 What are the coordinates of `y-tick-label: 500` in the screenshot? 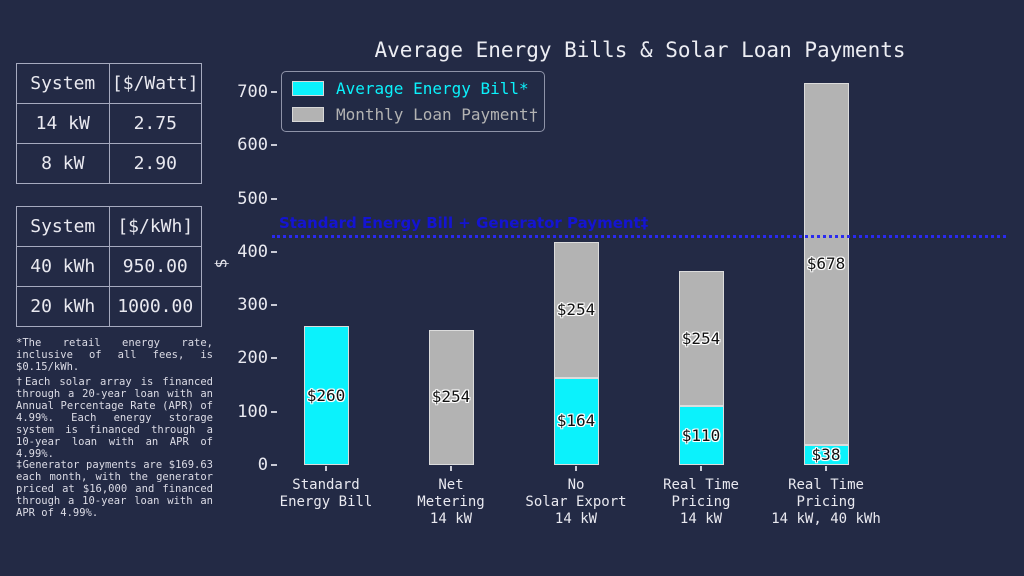 It's located at (252, 198).